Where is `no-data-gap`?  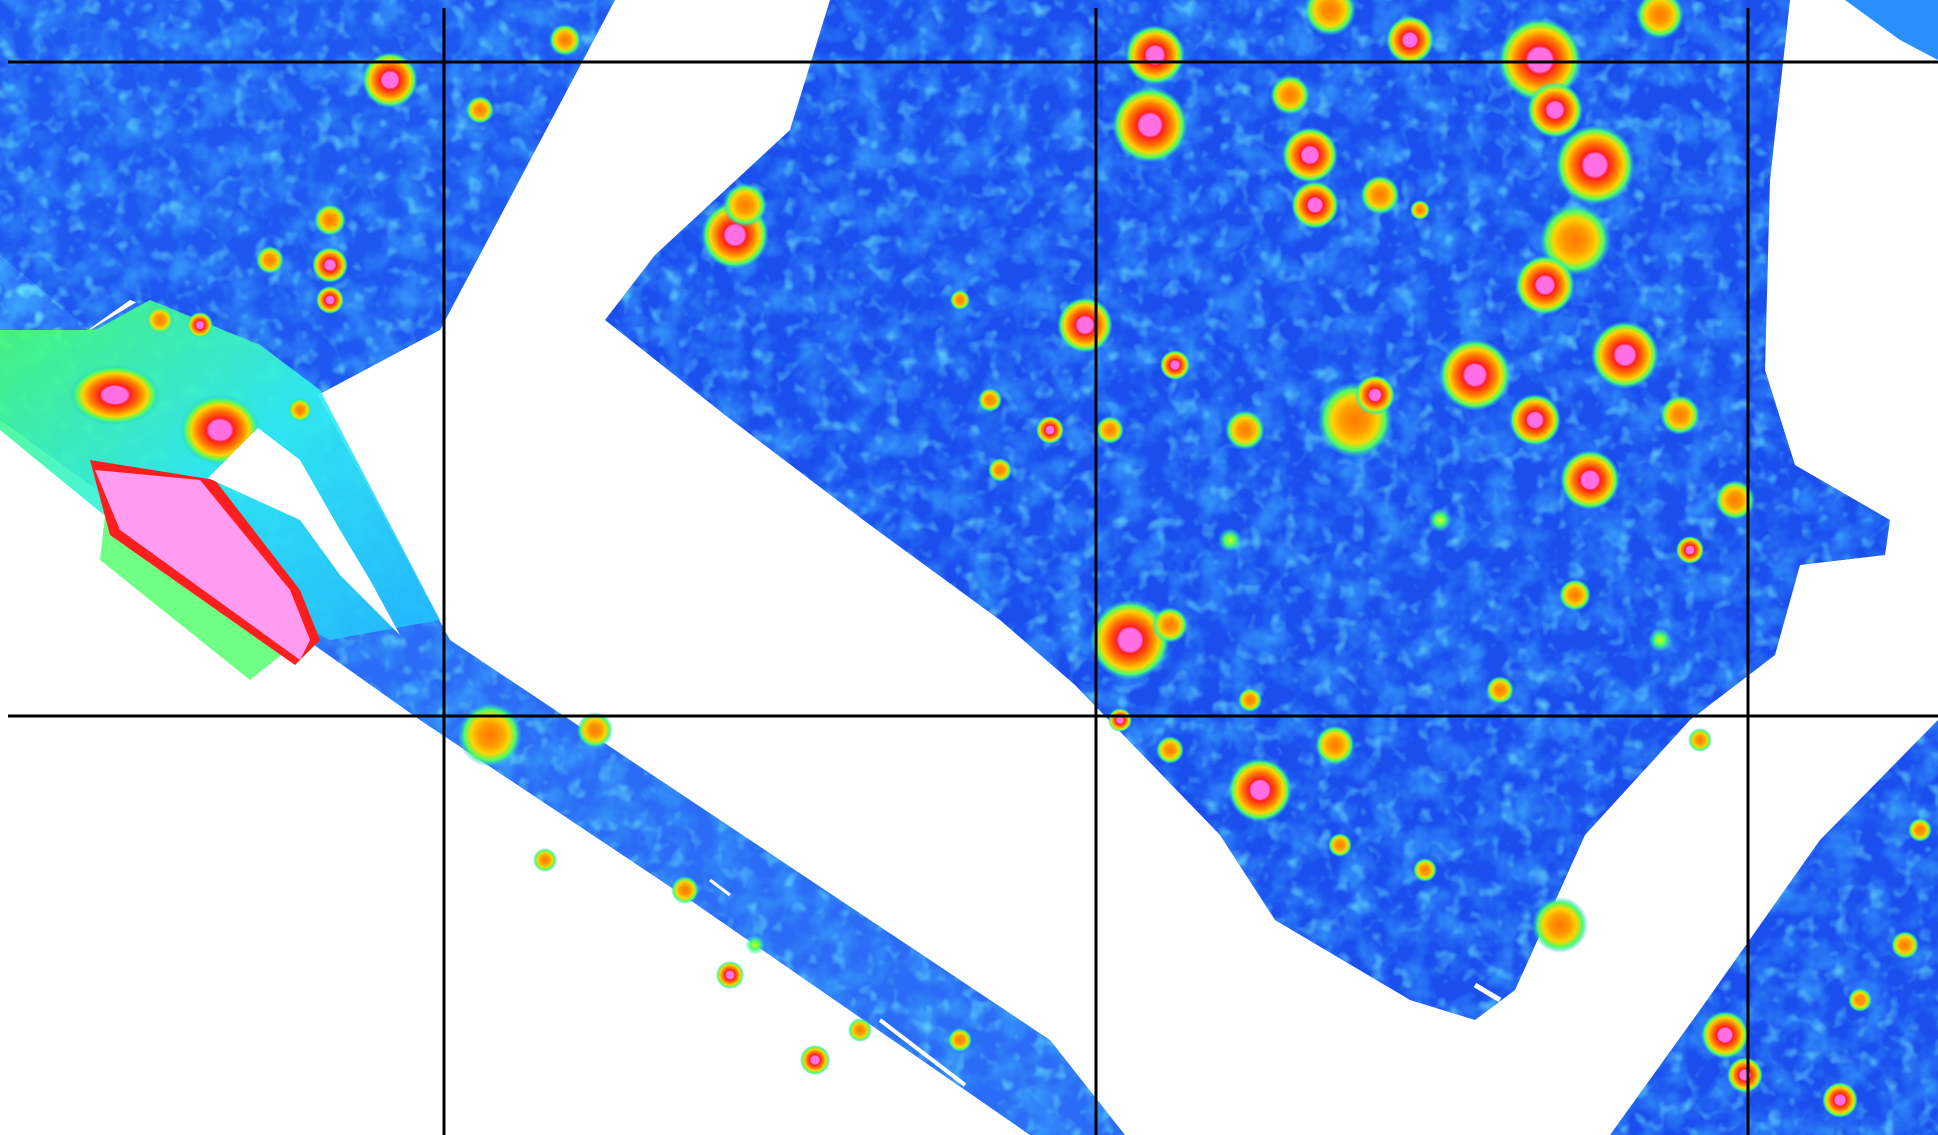 no-data-gap is located at coordinates (304, 531).